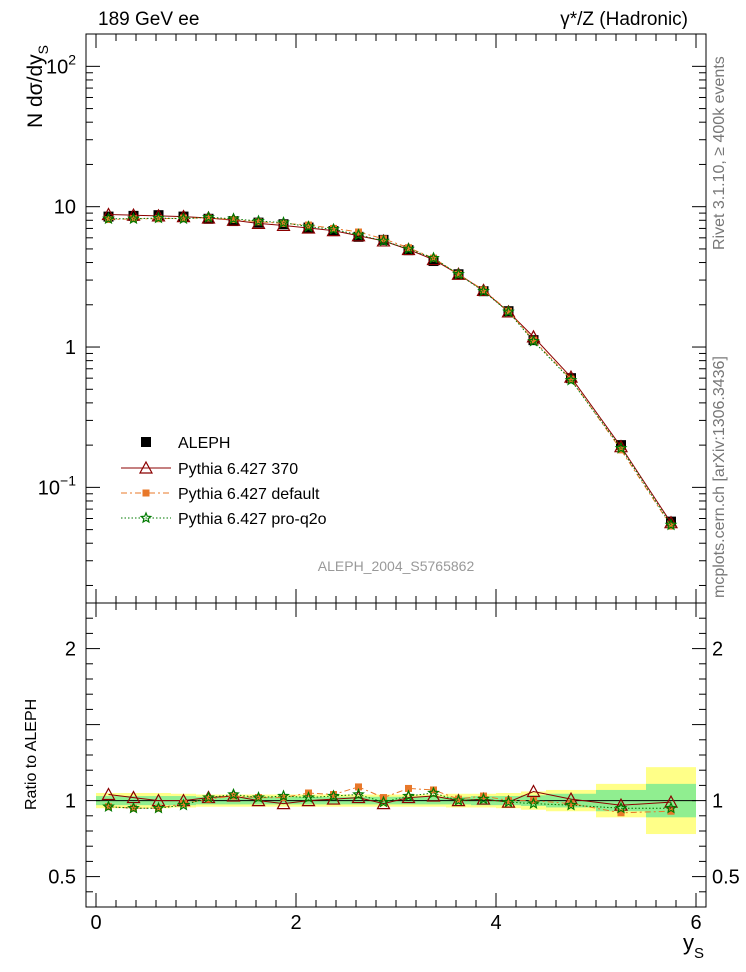  What do you see at coordinates (95, 923) in the screenshot?
I see `ratio-xtick-label: 0` at bounding box center [95, 923].